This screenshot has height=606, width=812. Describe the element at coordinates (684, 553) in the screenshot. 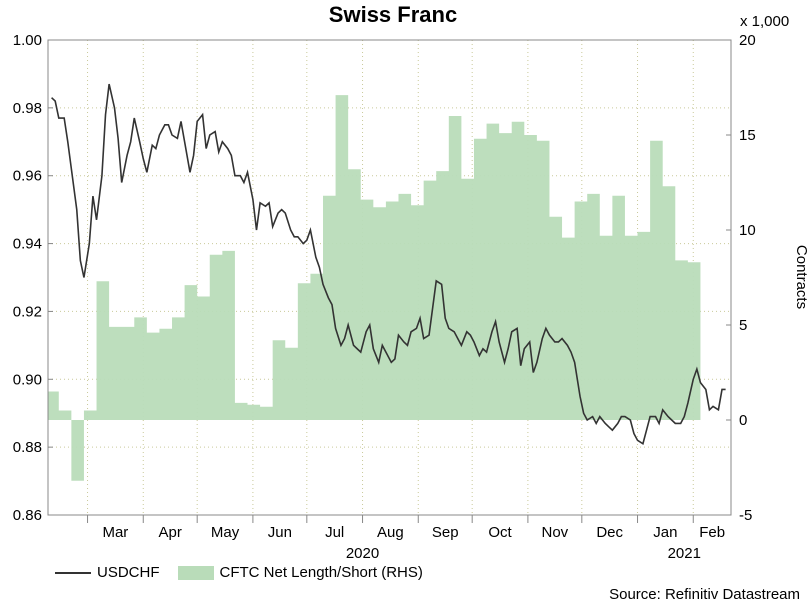

I see `year-label: 2021` at that location.